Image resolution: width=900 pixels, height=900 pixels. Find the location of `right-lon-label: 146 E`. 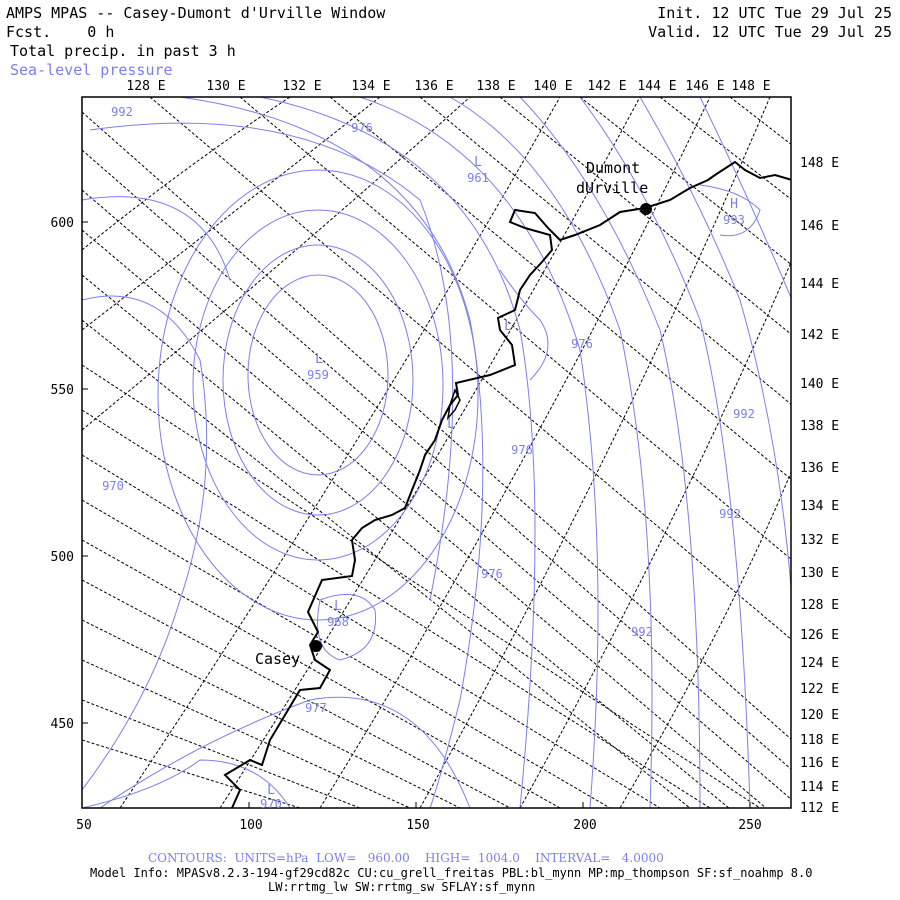

right-lon-label: 146 E is located at coordinates (819, 226).